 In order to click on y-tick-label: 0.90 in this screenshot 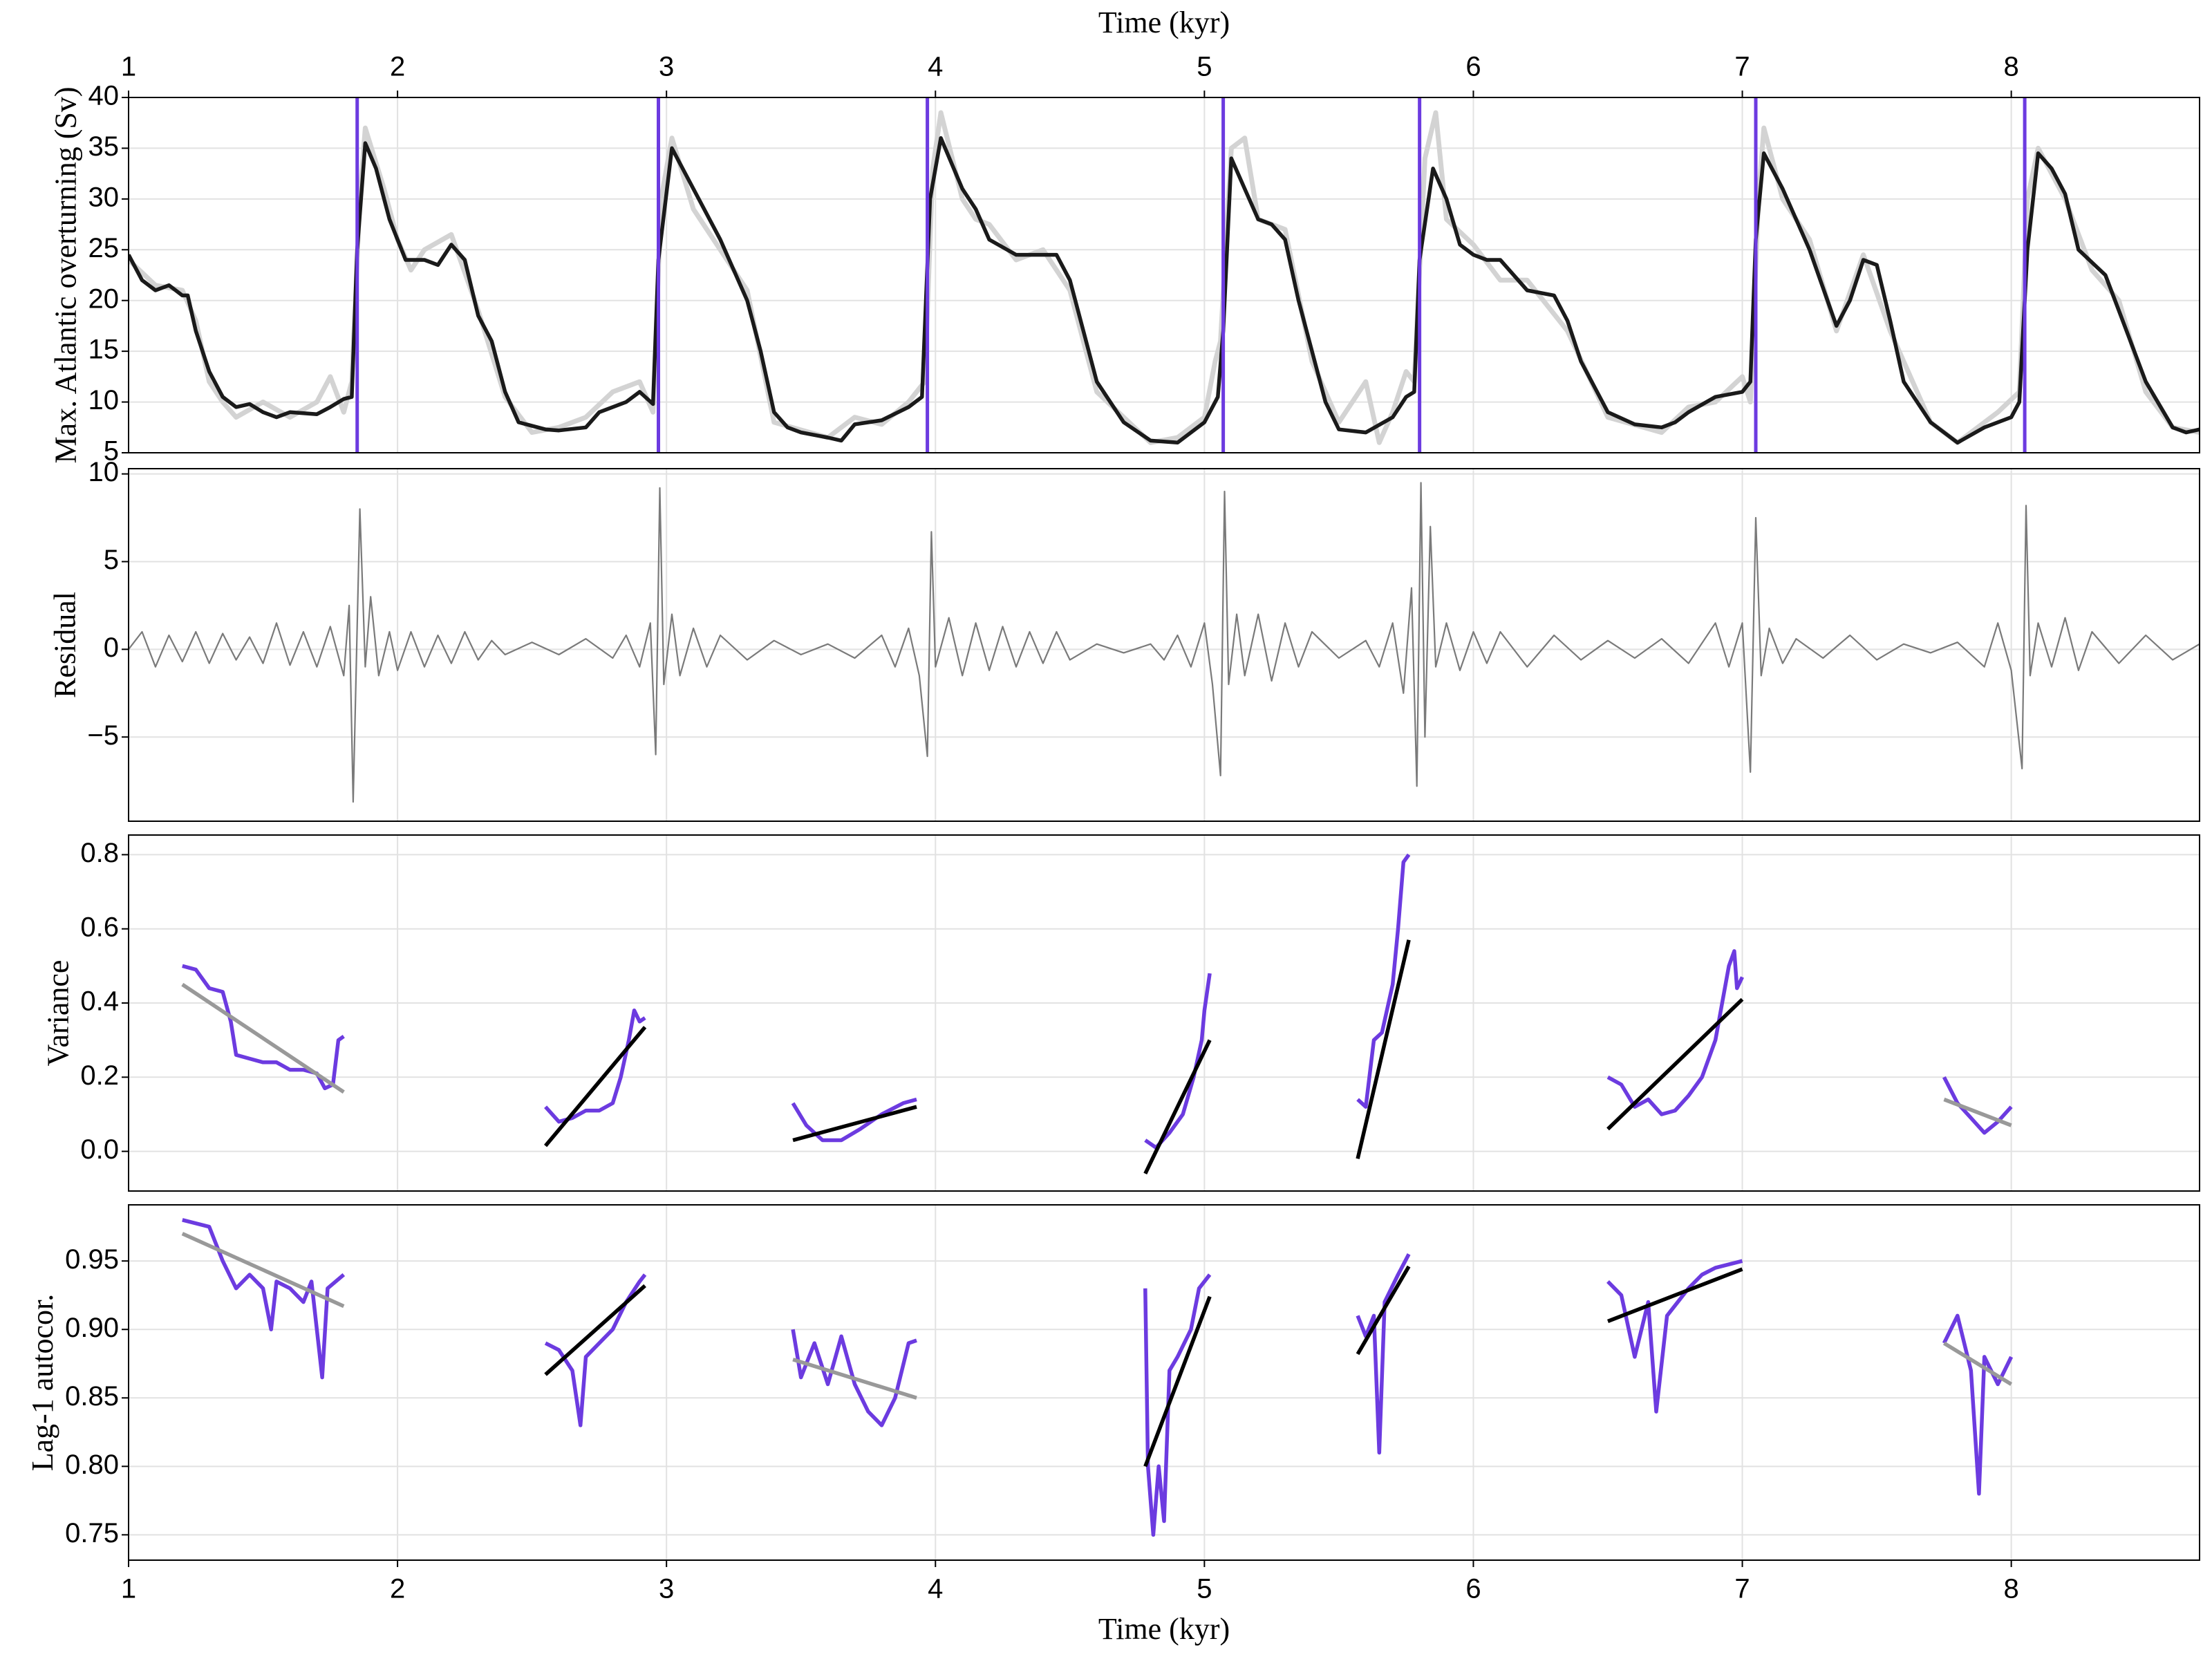, I will do `click(92, 1328)`.